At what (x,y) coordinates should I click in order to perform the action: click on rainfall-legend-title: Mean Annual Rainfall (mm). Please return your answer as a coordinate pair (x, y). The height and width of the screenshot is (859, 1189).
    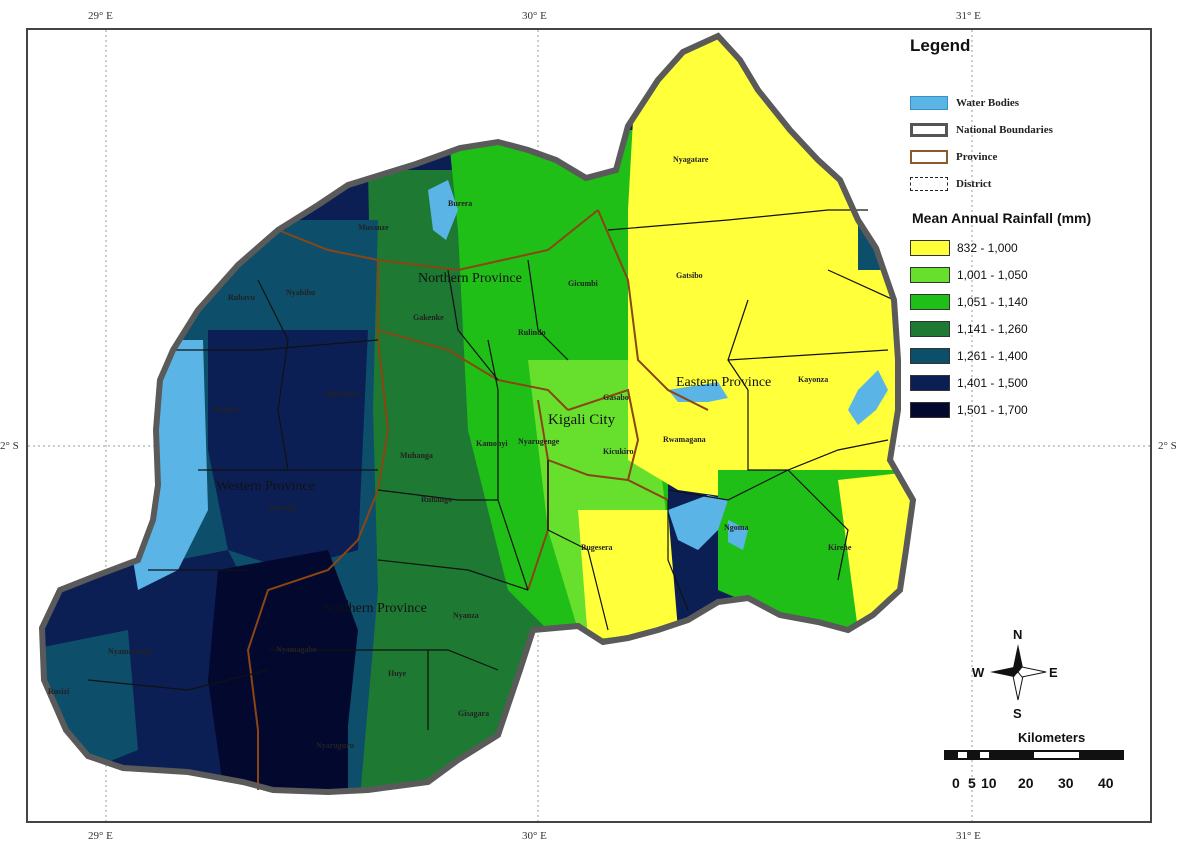
    Looking at the image, I should click on (1002, 218).